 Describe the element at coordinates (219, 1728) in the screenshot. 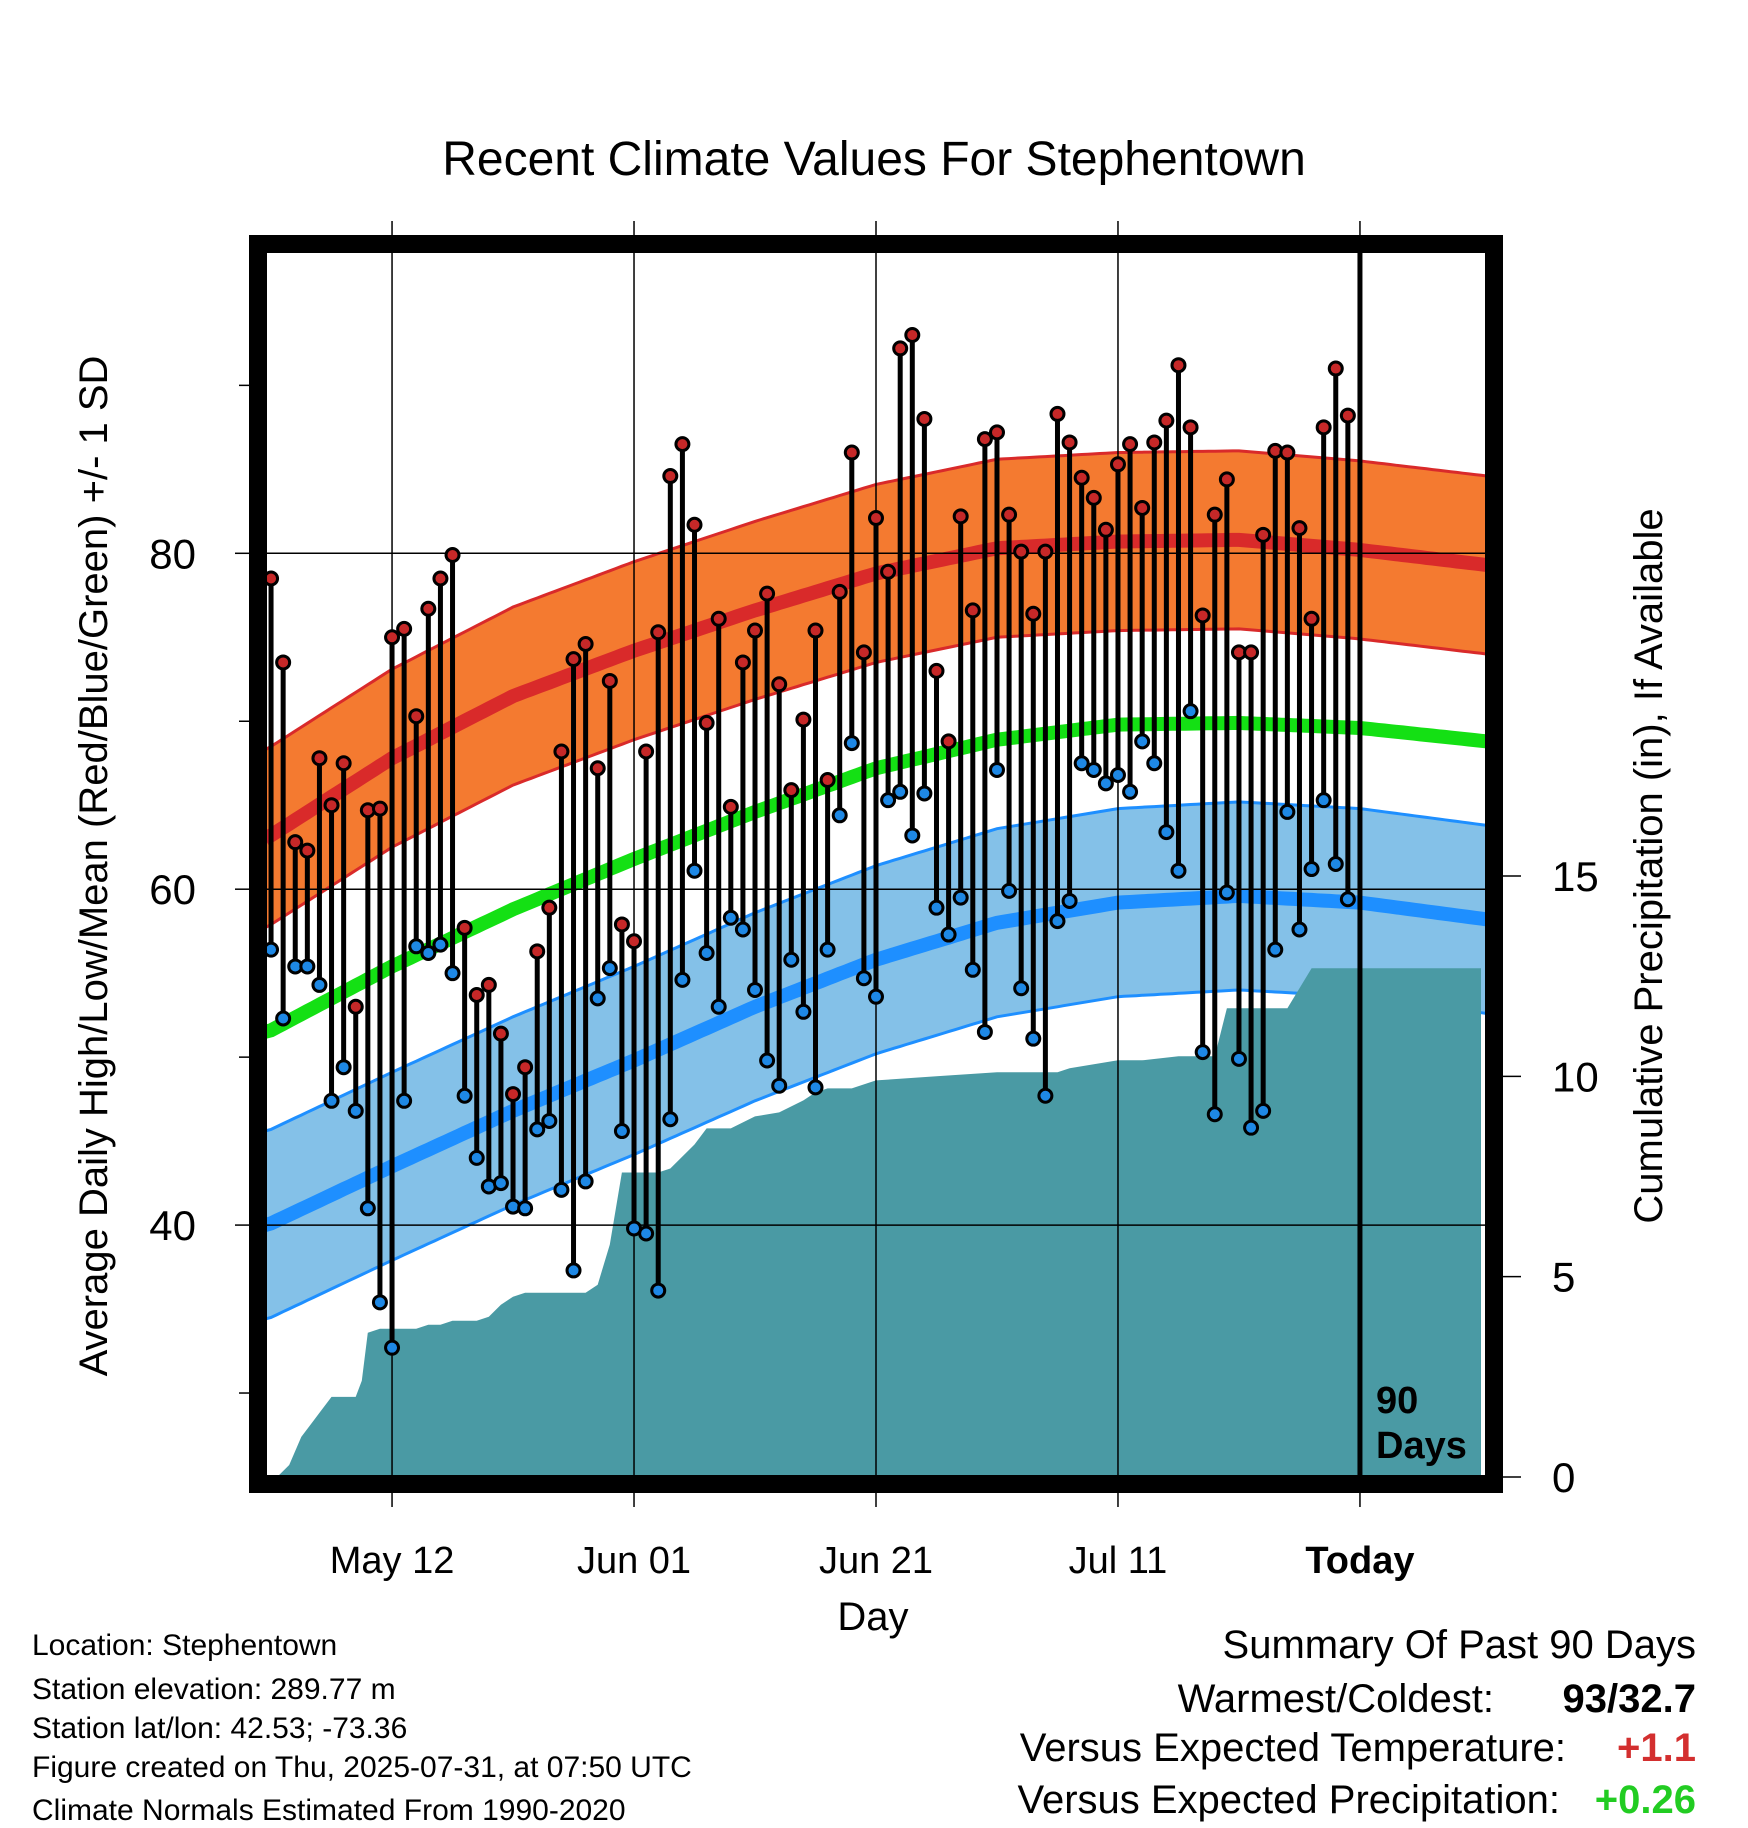

I see `info-latlon: Station lat/lon: 42.53; -73.36` at that location.